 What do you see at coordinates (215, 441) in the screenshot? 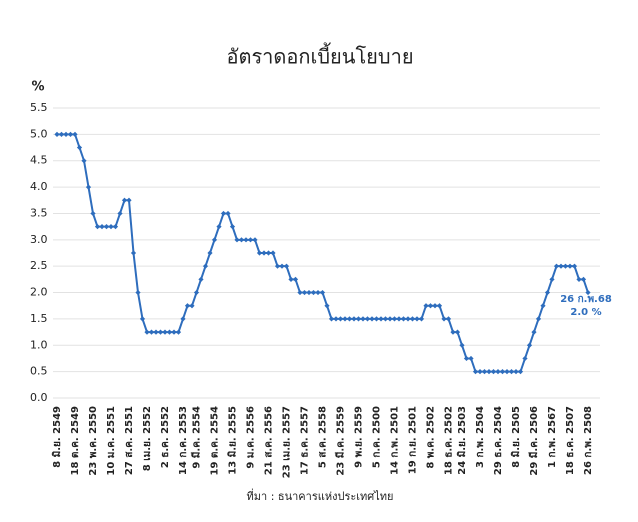
I see `x-tick-label: 19 ต.ค. 2554` at bounding box center [215, 441].